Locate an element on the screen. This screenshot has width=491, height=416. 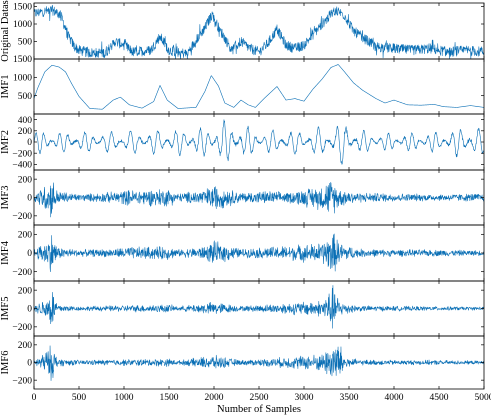
x-axis-label: Number of Samples is located at coordinates (259, 409).